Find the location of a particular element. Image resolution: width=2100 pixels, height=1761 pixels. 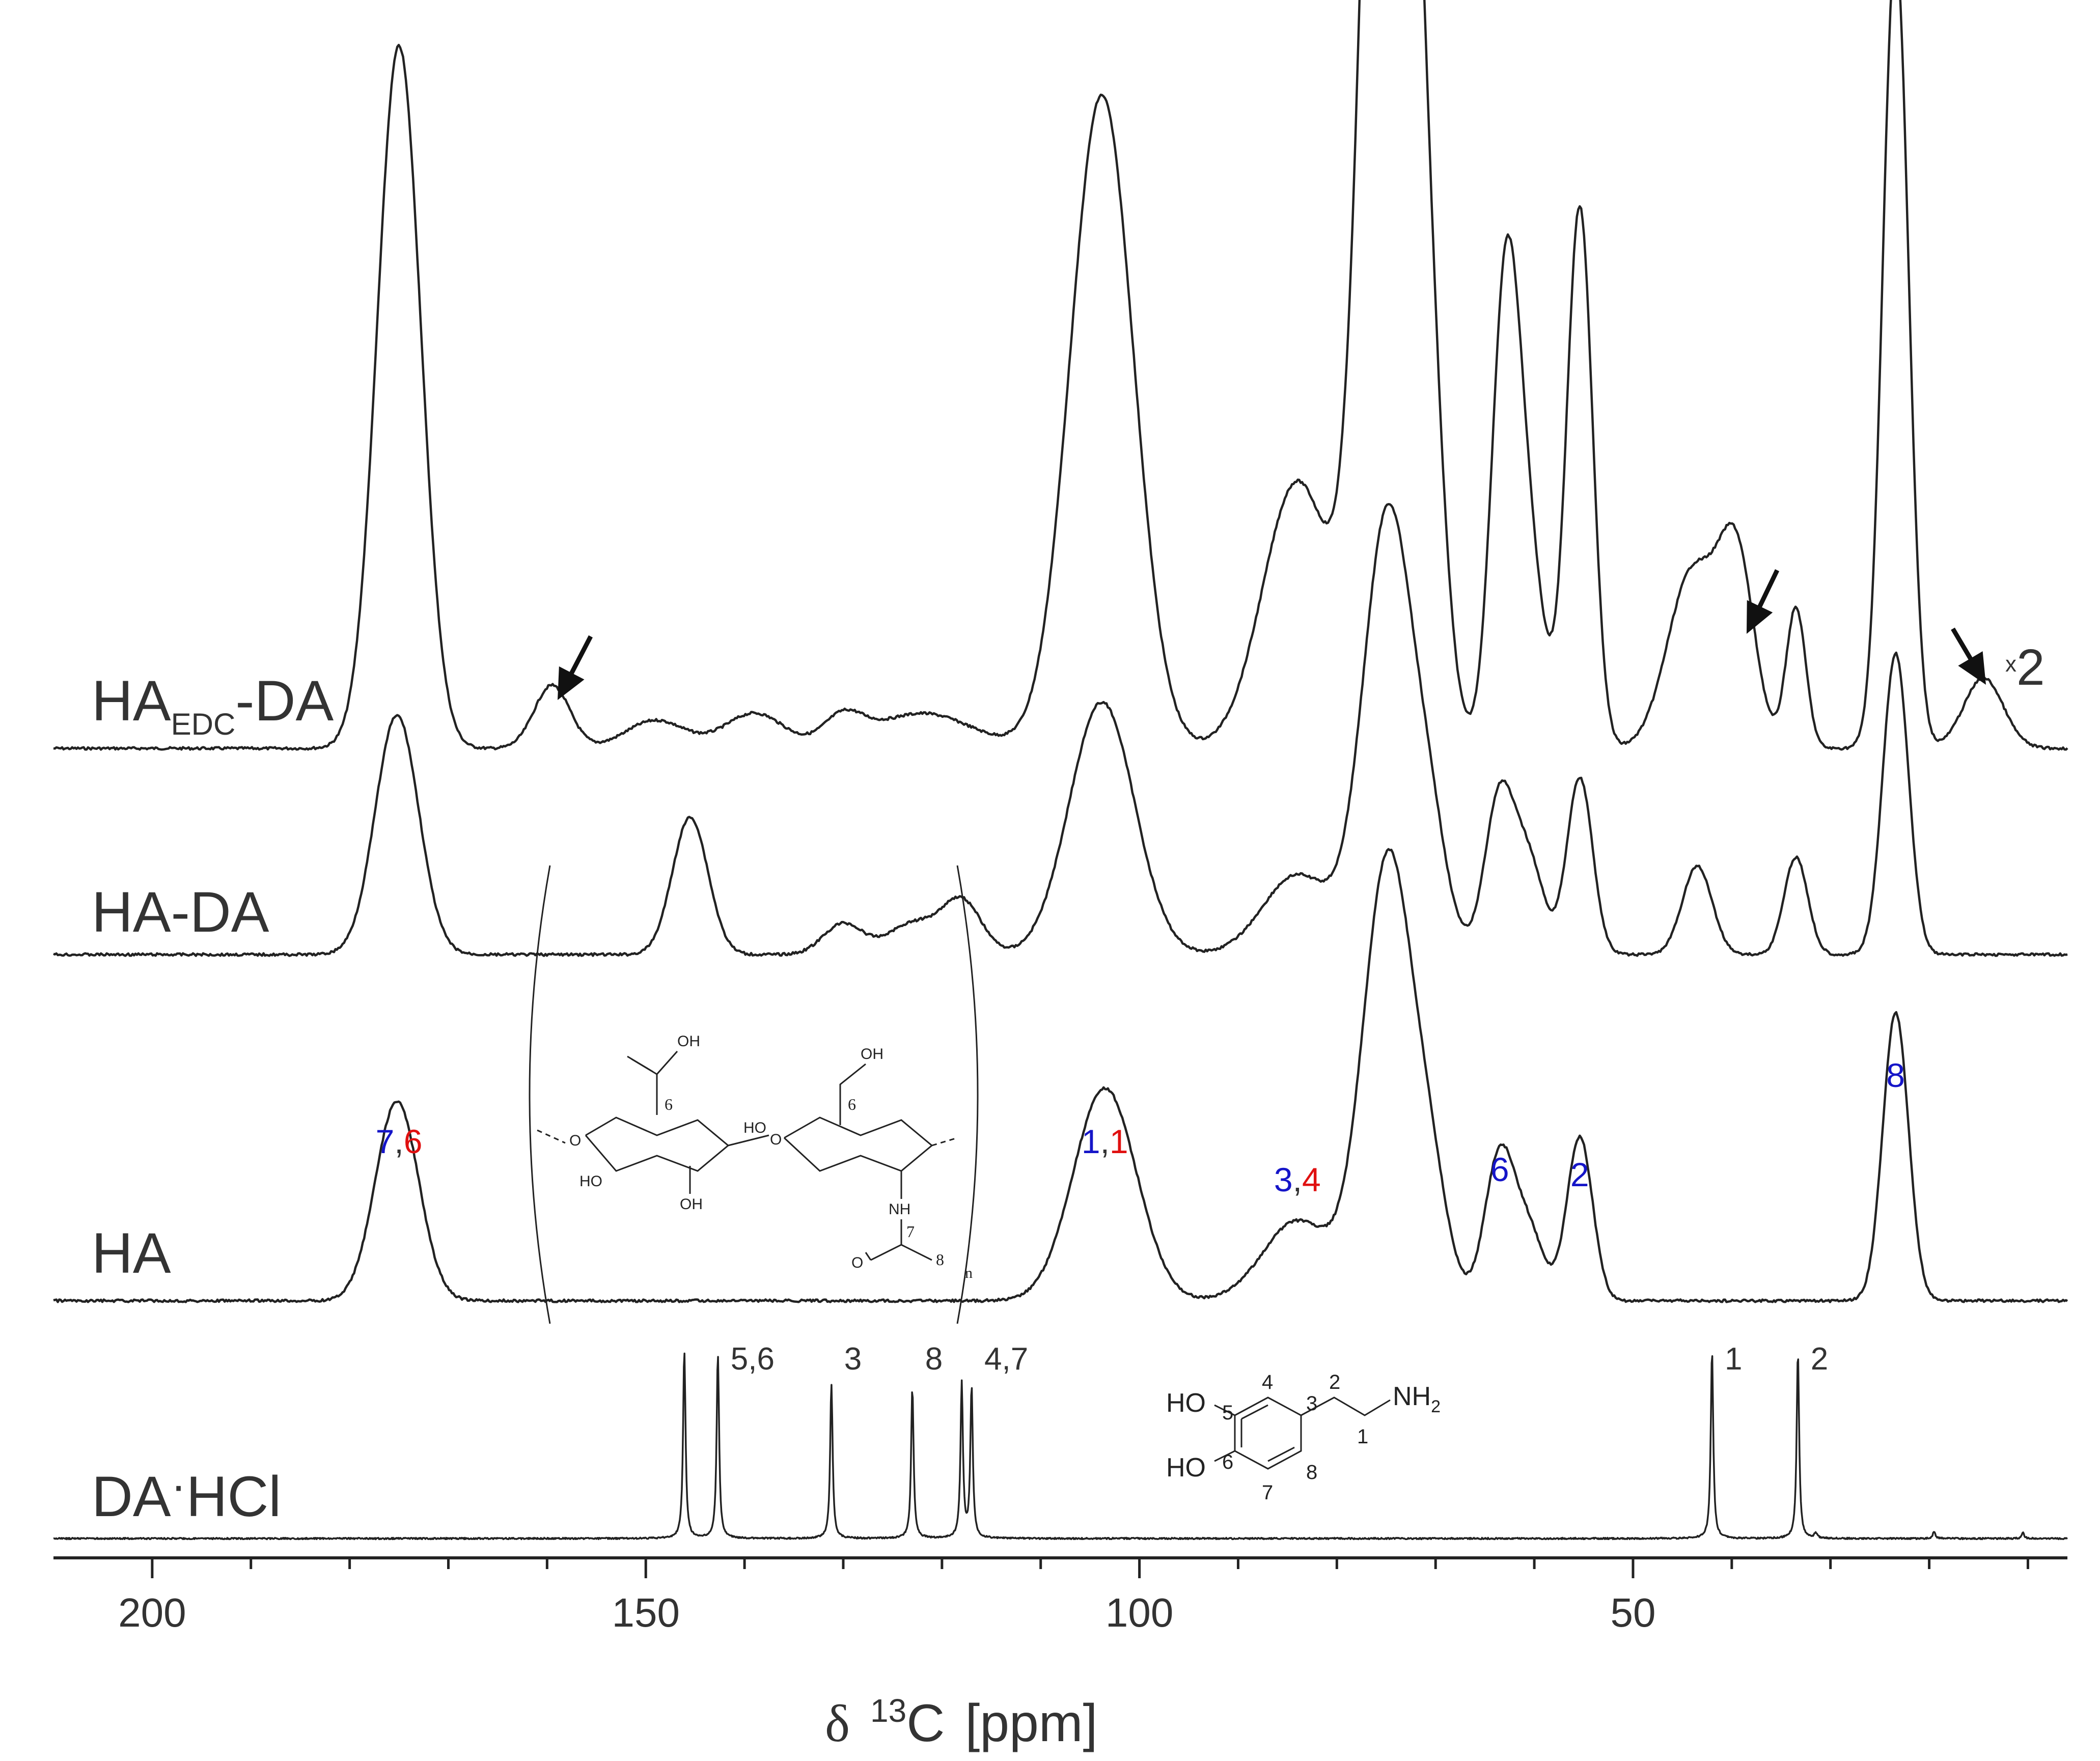

da-structure: HO HO 5 4 3 2 1 6 7 8 NH2 is located at coordinates (1303, 1437).